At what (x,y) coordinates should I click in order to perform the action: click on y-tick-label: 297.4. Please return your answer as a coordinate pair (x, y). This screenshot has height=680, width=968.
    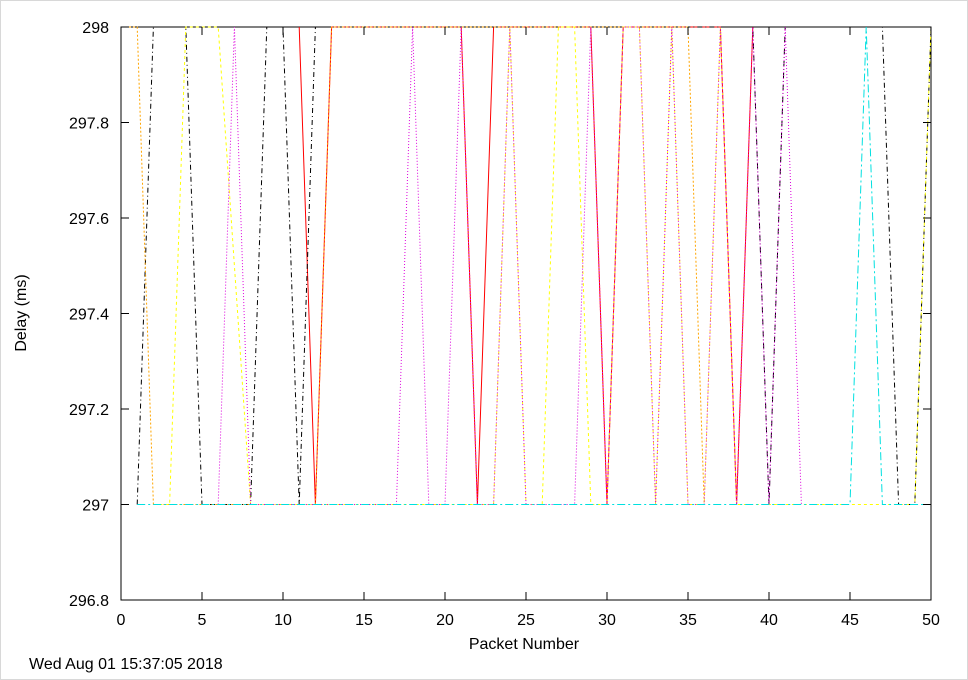
    Looking at the image, I should click on (89, 315).